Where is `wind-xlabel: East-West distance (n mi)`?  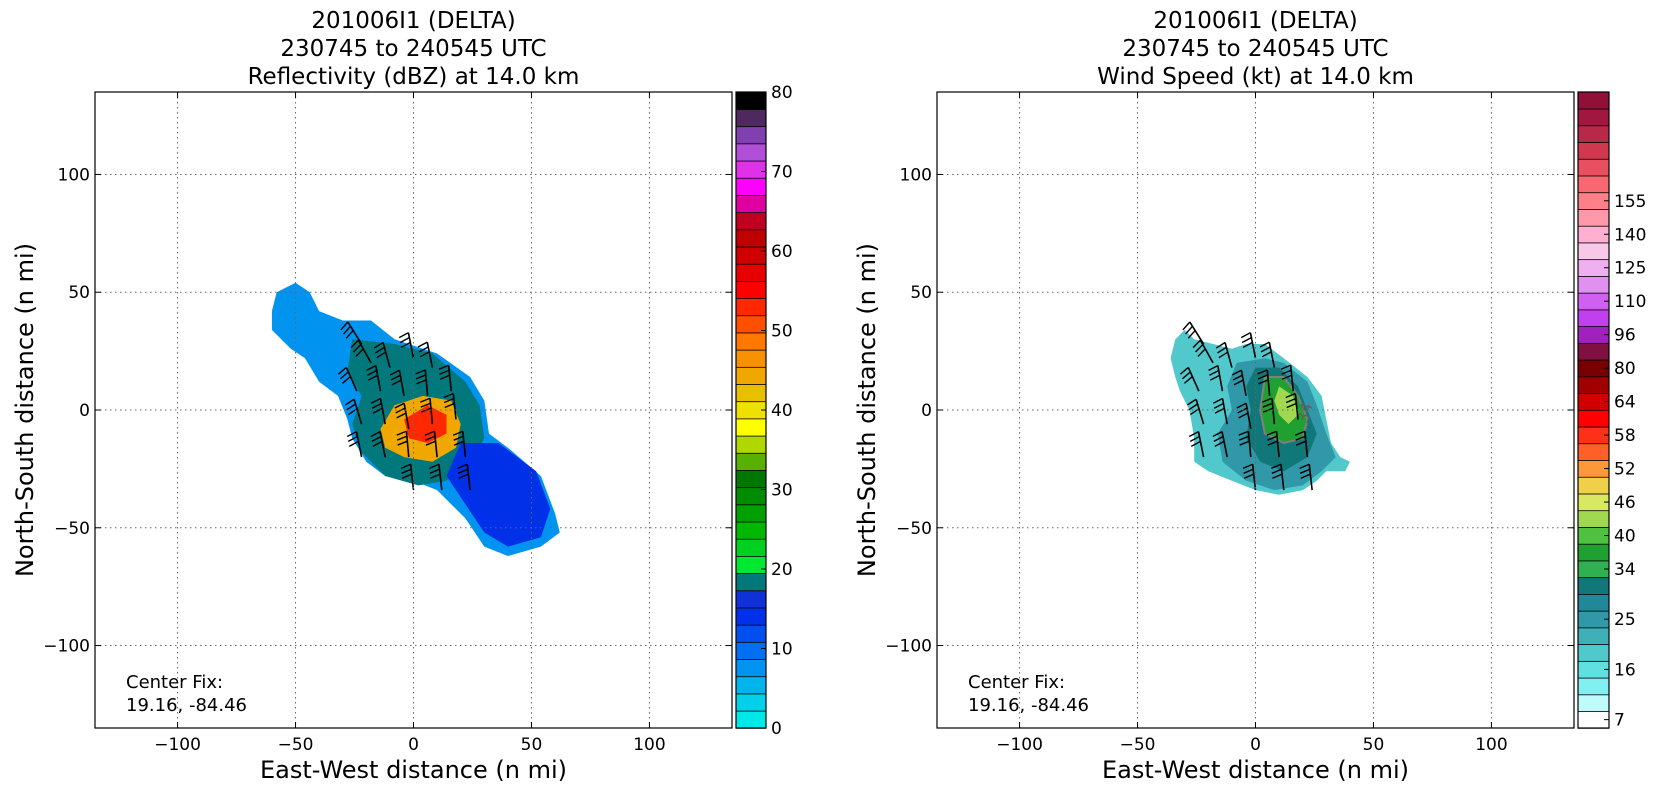
wind-xlabel: East-West distance (n mi) is located at coordinates (1255, 770).